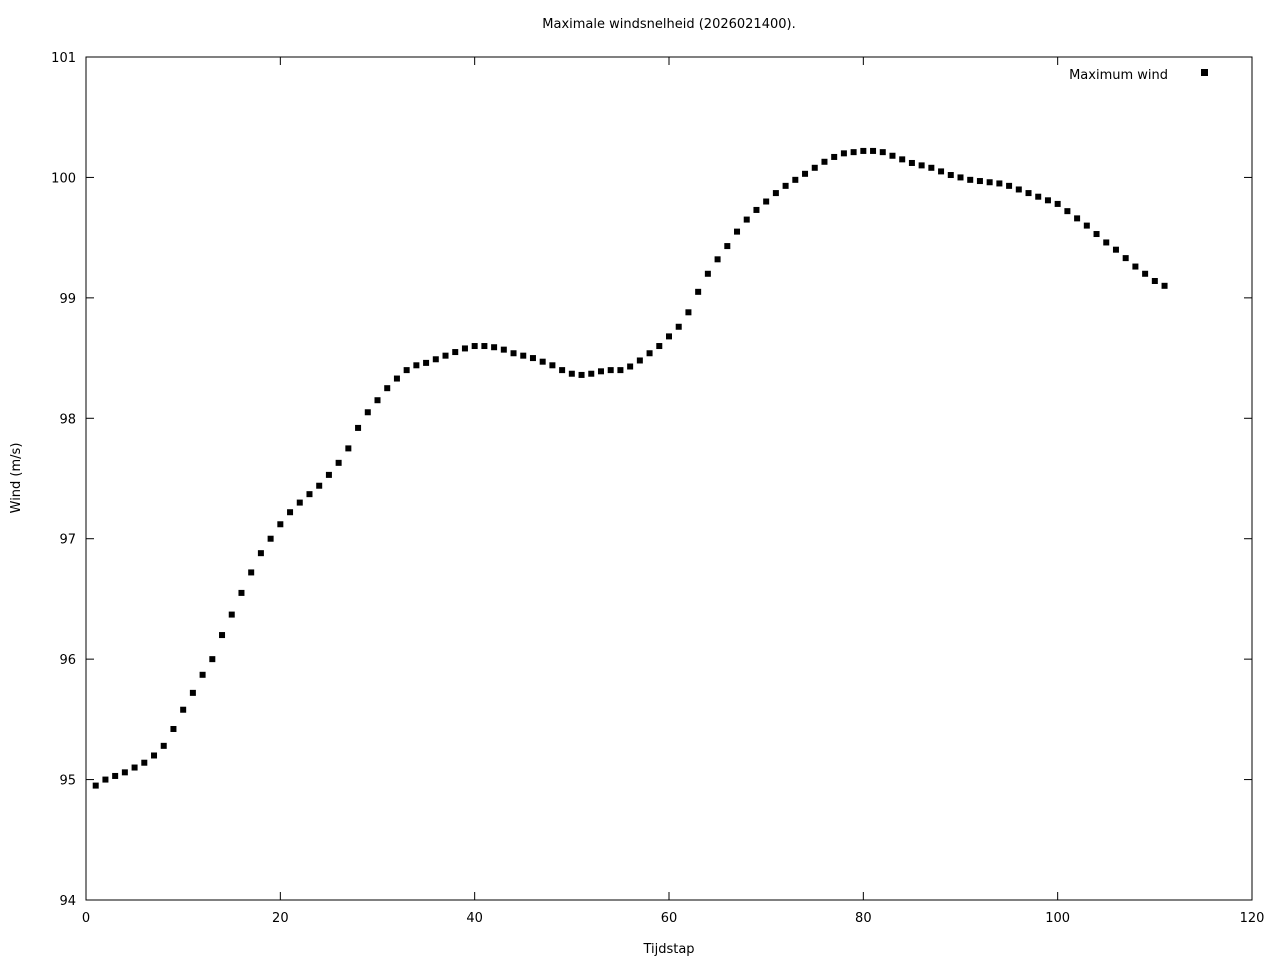 The height and width of the screenshot is (964, 1280). Describe the element at coordinates (63, 58) in the screenshot. I see `y-tick-label: 101` at that location.